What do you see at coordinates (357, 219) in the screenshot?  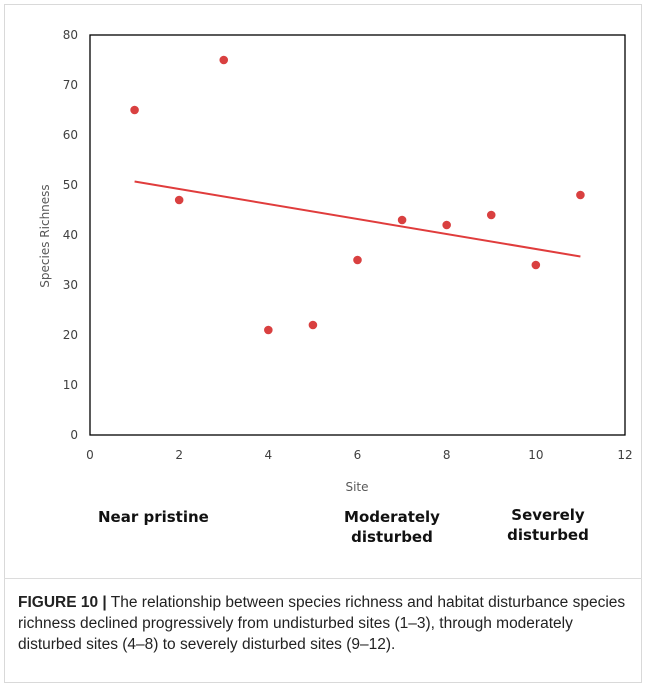 I see `trend-line` at bounding box center [357, 219].